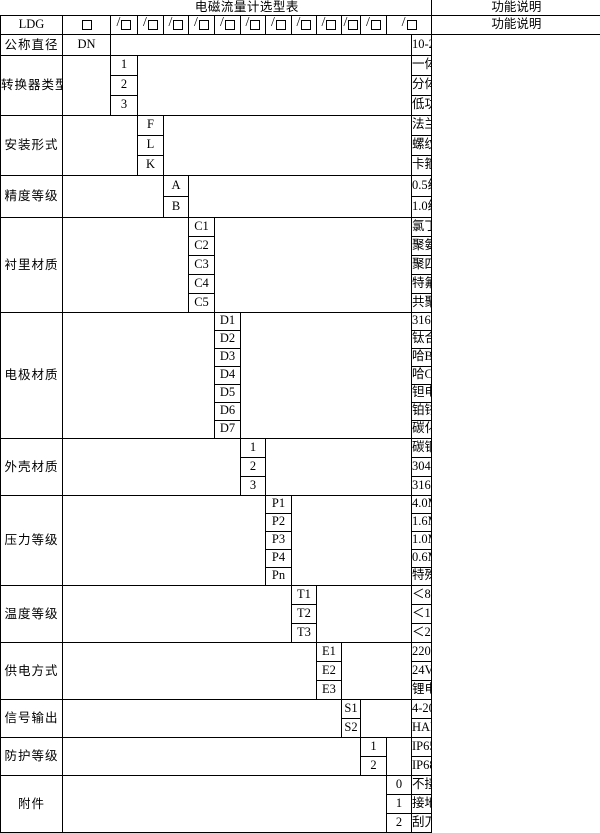 Image resolution: width=600 pixels, height=833 pixels. What do you see at coordinates (151, 165) in the screenshot?
I see `code-cell-2-2: K` at bounding box center [151, 165].